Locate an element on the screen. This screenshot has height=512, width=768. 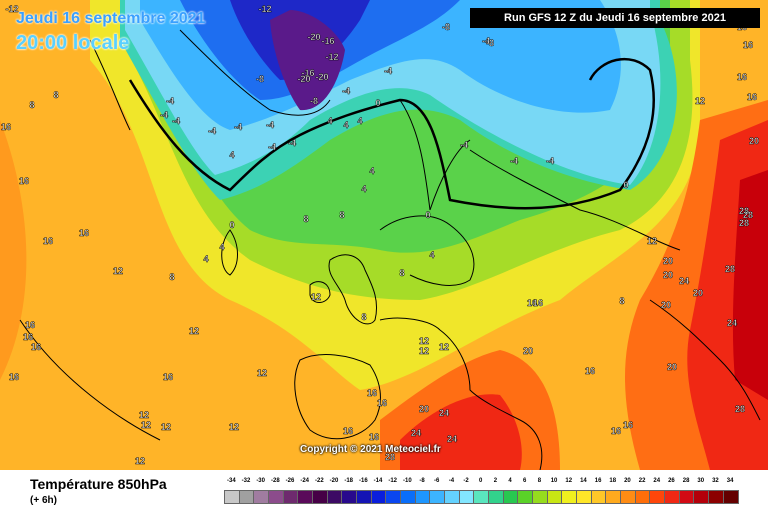
scale-label: 0 is located at coordinates (481, 481).